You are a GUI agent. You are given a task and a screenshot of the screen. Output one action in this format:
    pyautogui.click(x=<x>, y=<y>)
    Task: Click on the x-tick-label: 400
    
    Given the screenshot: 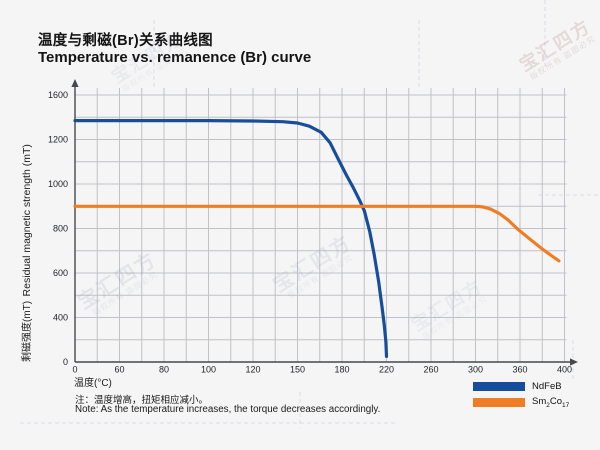 What is the action you would take?
    pyautogui.click(x=564, y=370)
    